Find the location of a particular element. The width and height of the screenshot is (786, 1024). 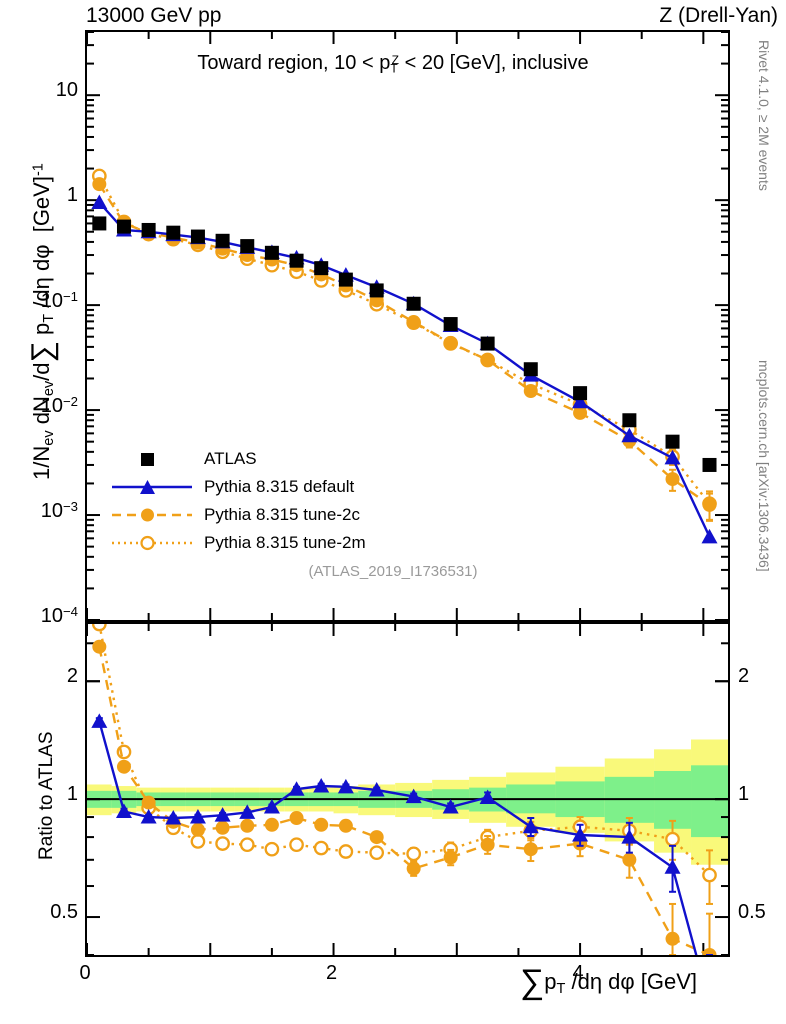

legend-item-default: Pythia 8.315 default is located at coordinates (238, 487).